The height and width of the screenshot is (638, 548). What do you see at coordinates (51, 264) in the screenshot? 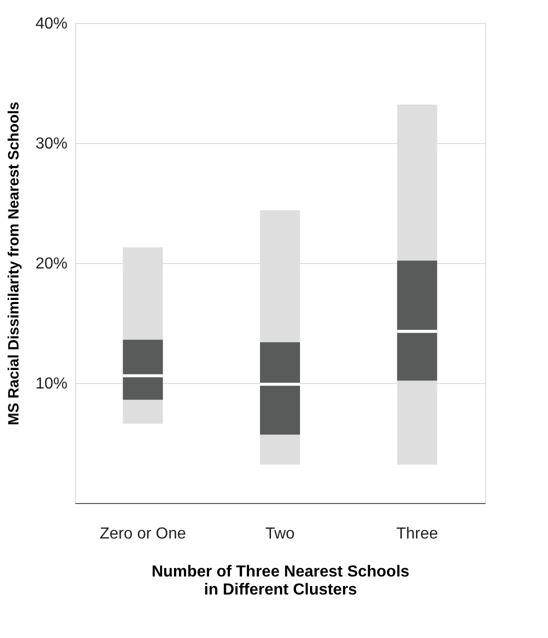
I see `y-tick-label: 20%` at bounding box center [51, 264].